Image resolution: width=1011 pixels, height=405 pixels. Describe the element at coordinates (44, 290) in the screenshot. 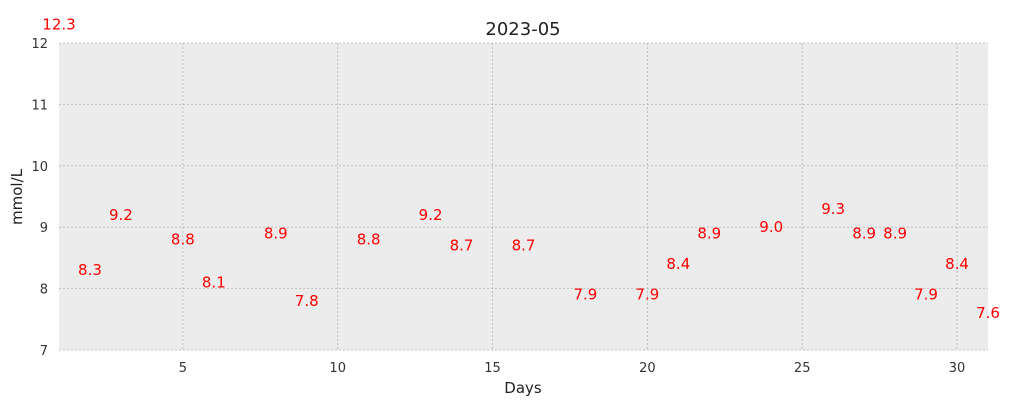

I see `y-tick-label: 8` at that location.